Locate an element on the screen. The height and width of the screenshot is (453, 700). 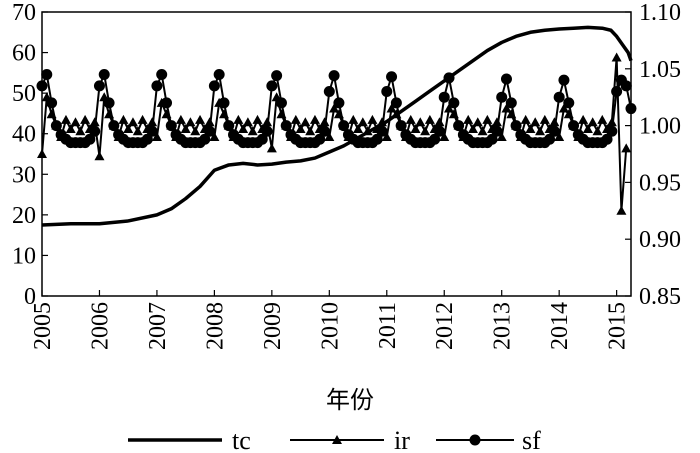
y-left-tick-label: 70 is located at coordinates (24, 13).